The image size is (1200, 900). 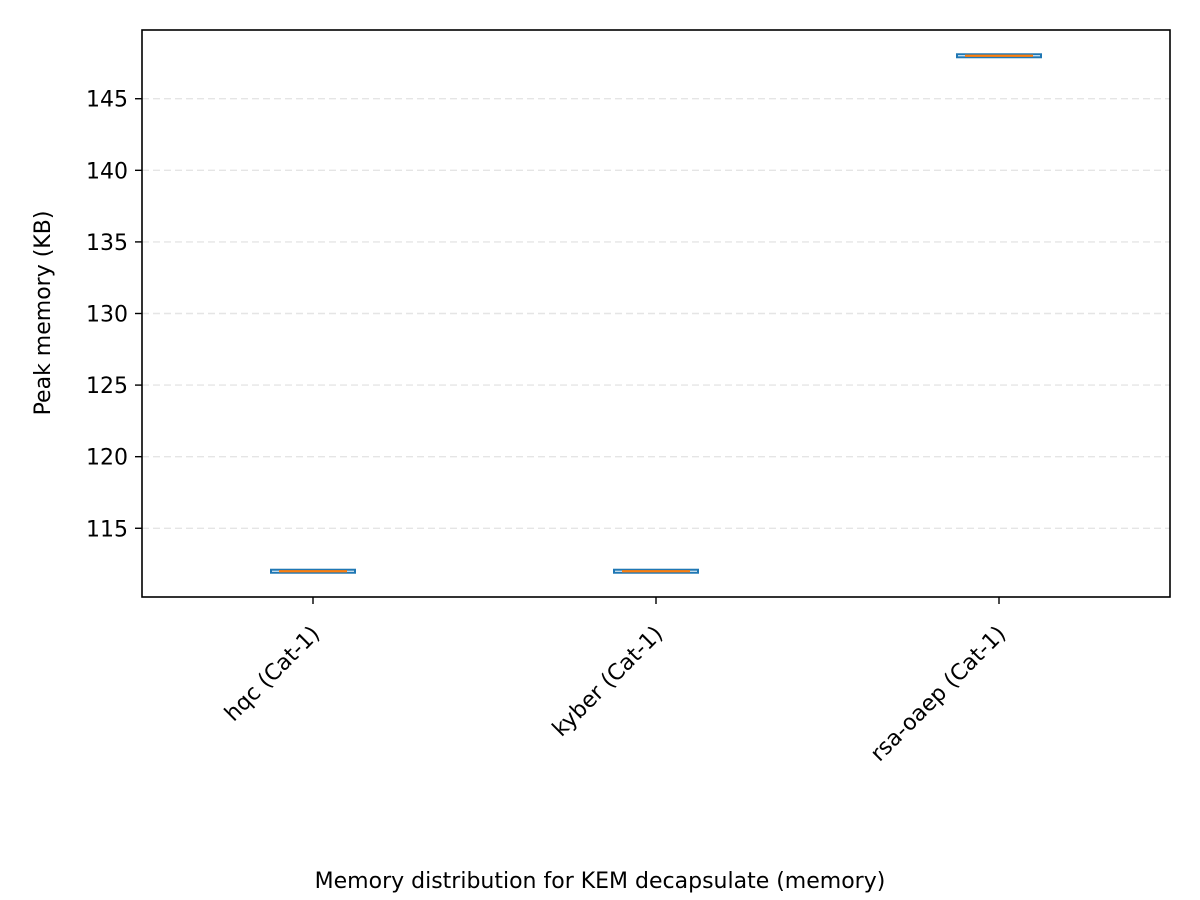 I want to click on y-axis-ticks: 115 120 125 130 135 140 145, so click(x=114, y=315).